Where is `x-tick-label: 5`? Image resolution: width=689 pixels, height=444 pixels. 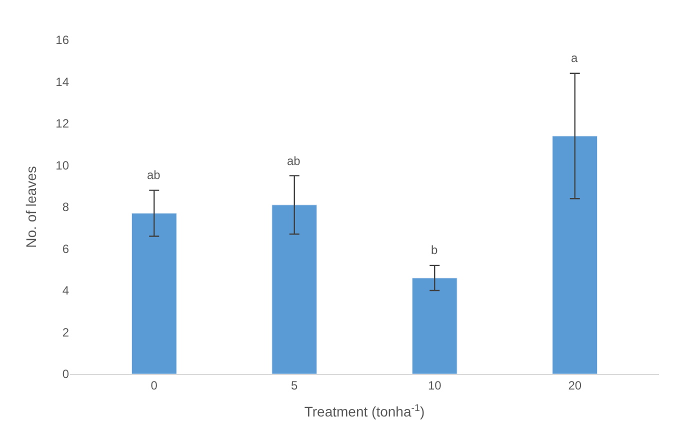
x-tick-label: 5 is located at coordinates (294, 385).